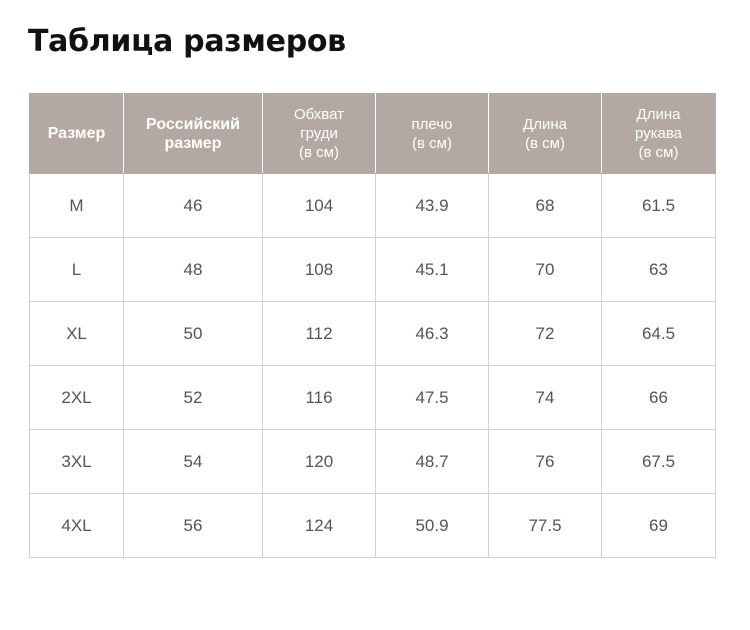  Describe the element at coordinates (658, 269) in the screenshot. I see `cell-sleeve-length: 63` at that location.